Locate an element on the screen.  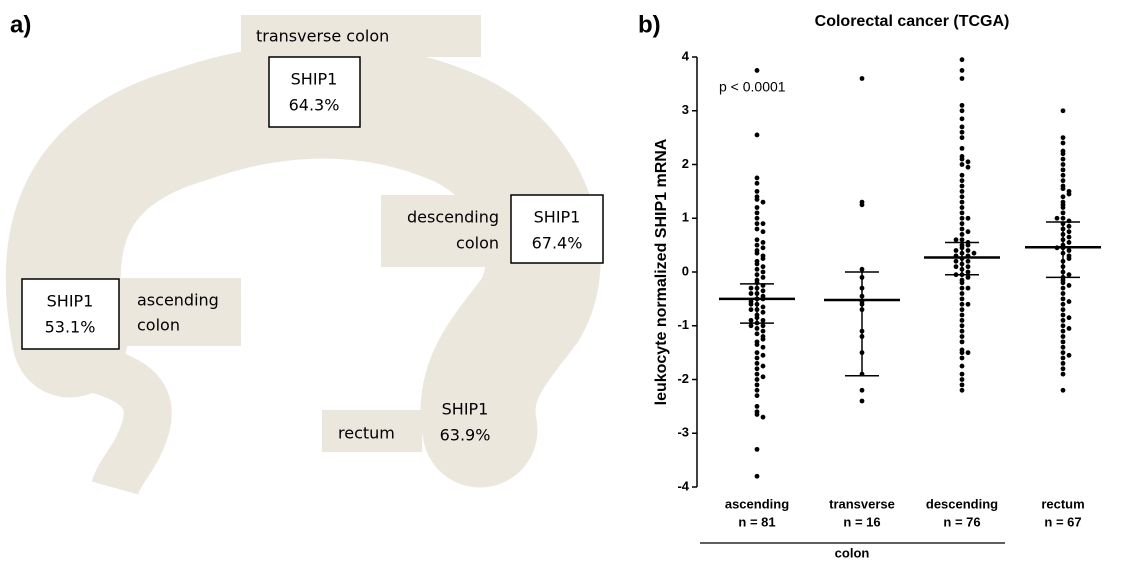
x-count-label: n = 76 is located at coordinates (961, 521).